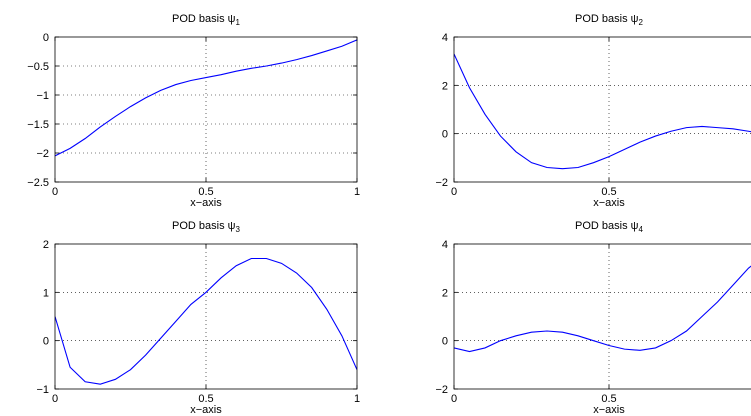 The height and width of the screenshot is (416, 751). What do you see at coordinates (46, 293) in the screenshot?
I see `y-tick-label: 1` at bounding box center [46, 293].